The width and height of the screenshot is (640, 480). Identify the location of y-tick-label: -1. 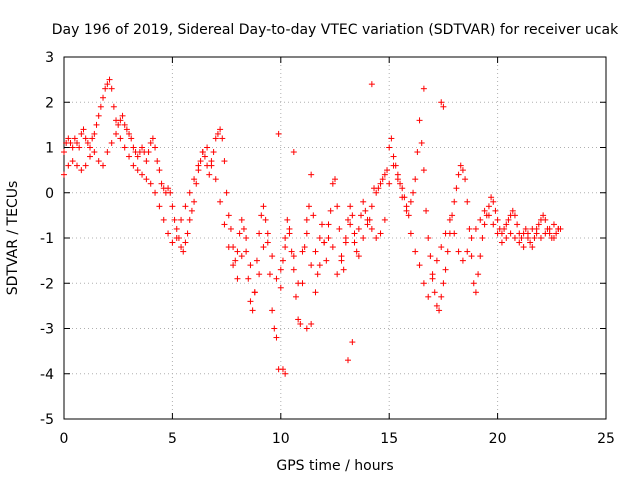
(47, 239).